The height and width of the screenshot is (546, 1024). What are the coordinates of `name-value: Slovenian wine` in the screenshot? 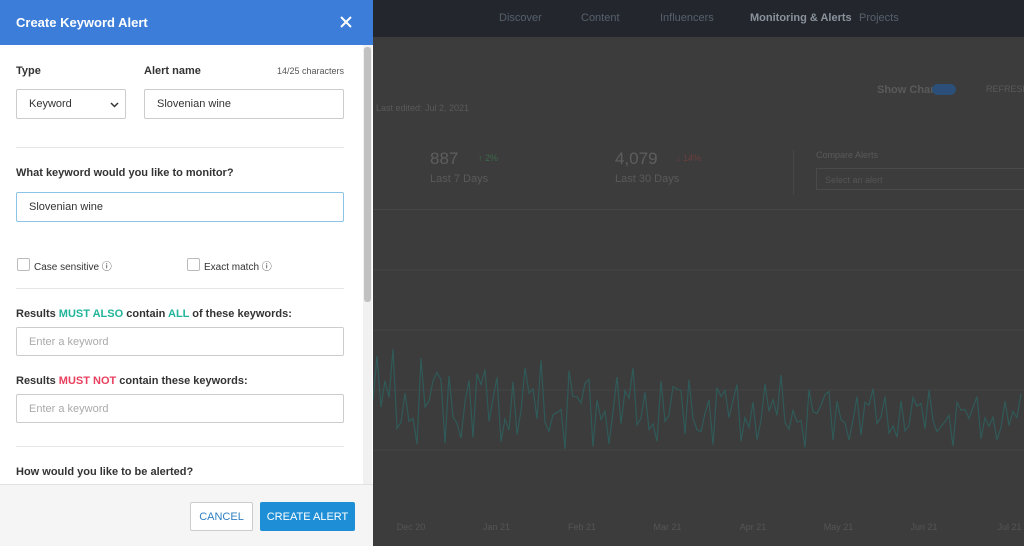 It's located at (194, 104).